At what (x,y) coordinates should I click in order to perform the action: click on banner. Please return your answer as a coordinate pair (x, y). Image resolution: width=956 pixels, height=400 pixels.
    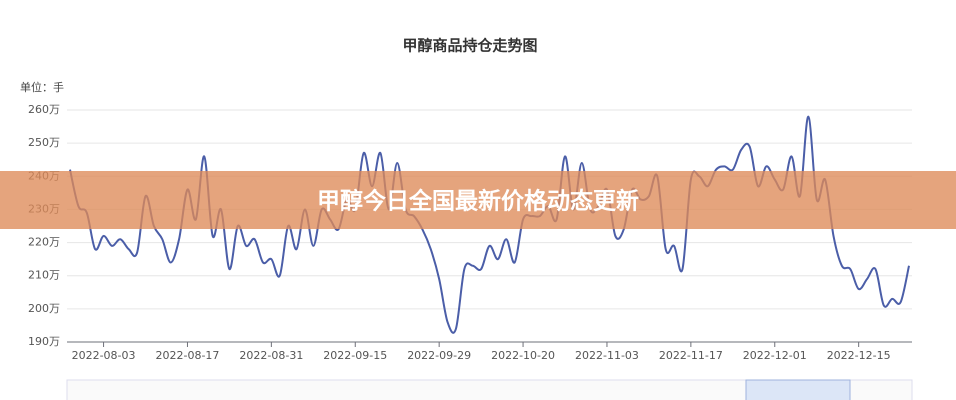
    Looking at the image, I should click on (478, 200).